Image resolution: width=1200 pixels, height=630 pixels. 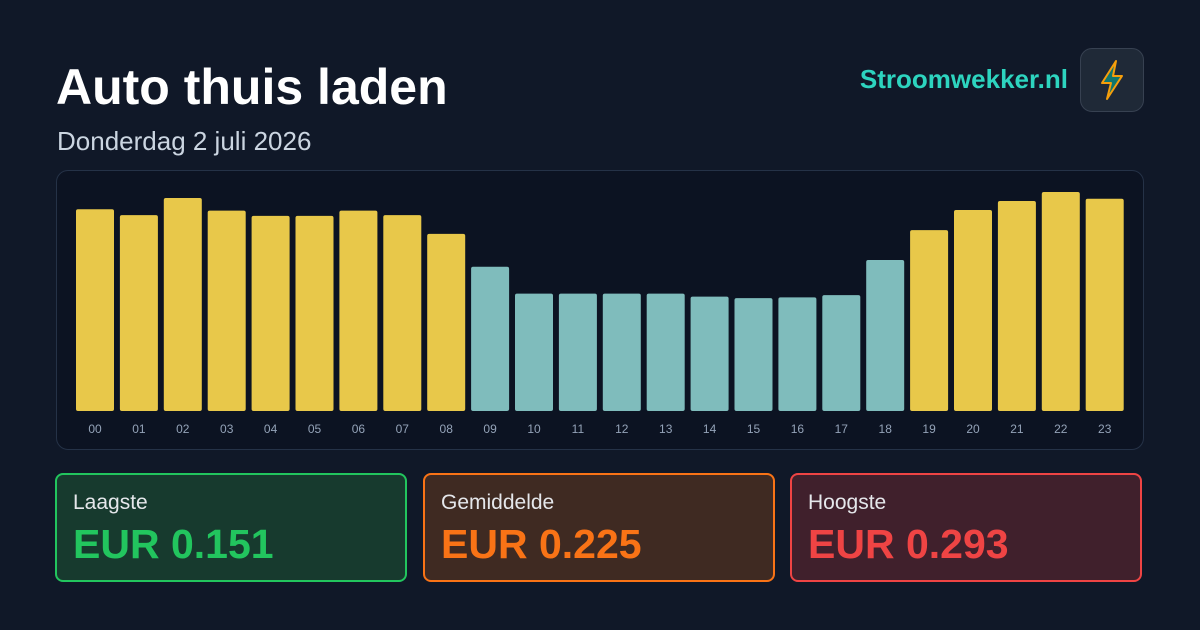 I want to click on brand-icon, so click(x=1112, y=80).